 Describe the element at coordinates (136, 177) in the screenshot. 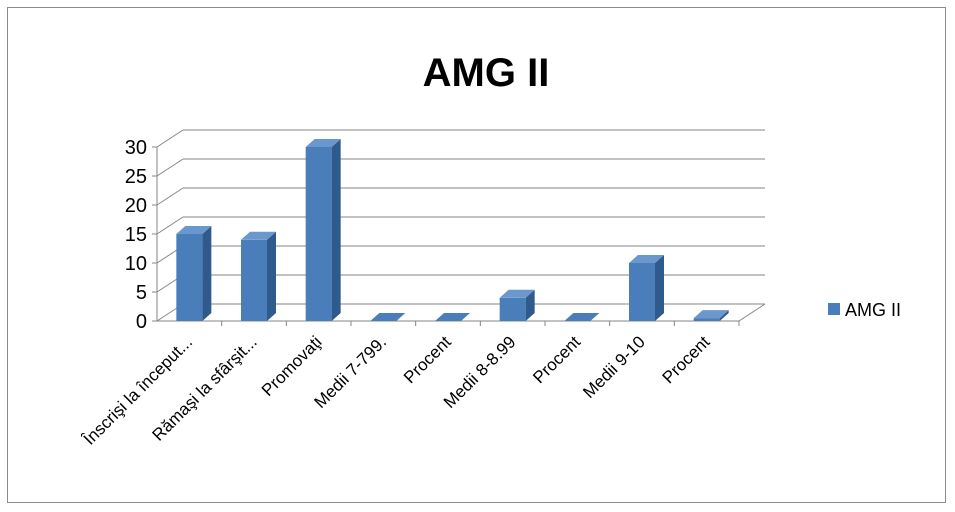

I see `y-tick-label: 25` at that location.